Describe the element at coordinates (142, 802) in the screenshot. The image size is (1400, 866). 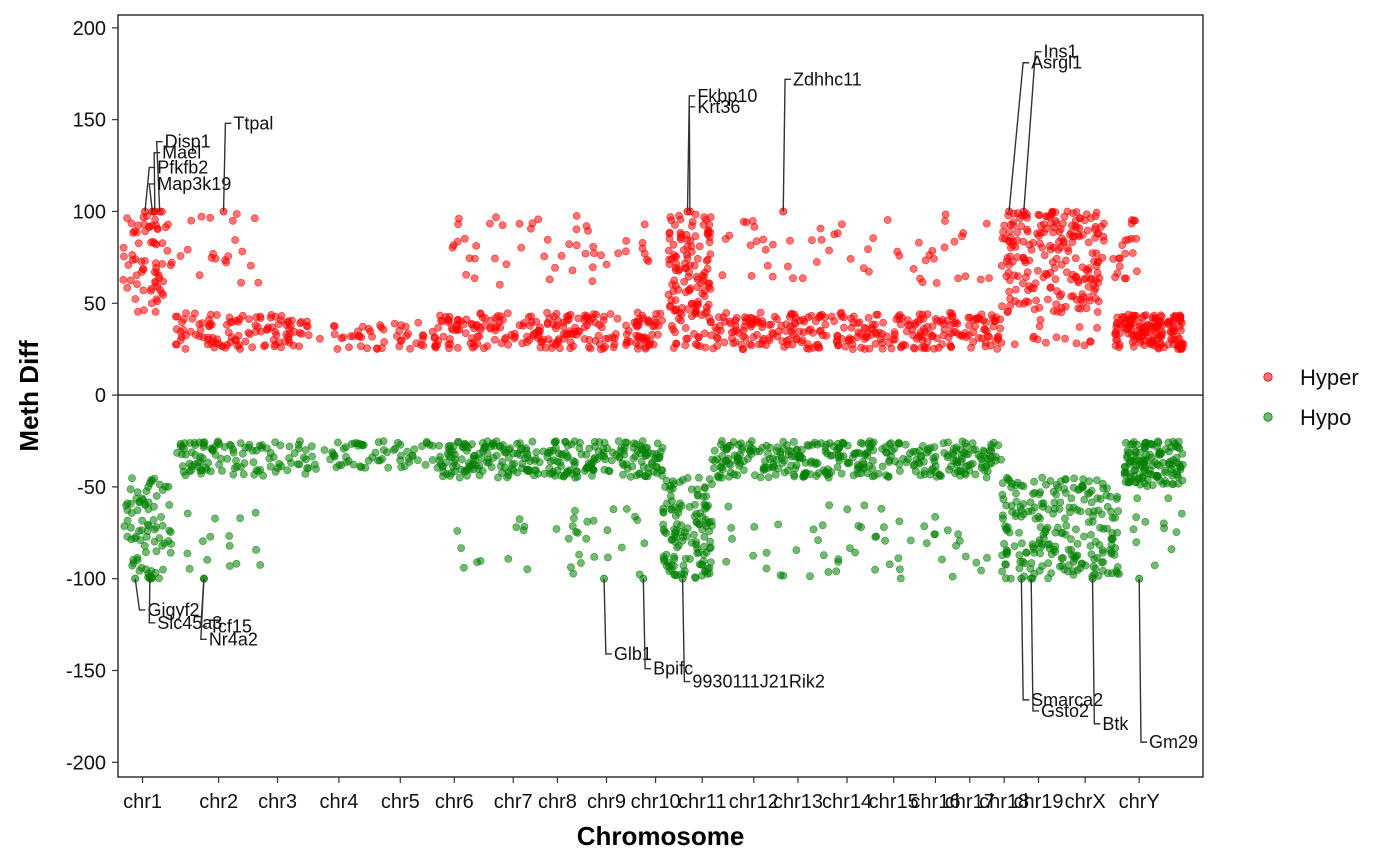
I see `x-tick-label: chr1` at that location.